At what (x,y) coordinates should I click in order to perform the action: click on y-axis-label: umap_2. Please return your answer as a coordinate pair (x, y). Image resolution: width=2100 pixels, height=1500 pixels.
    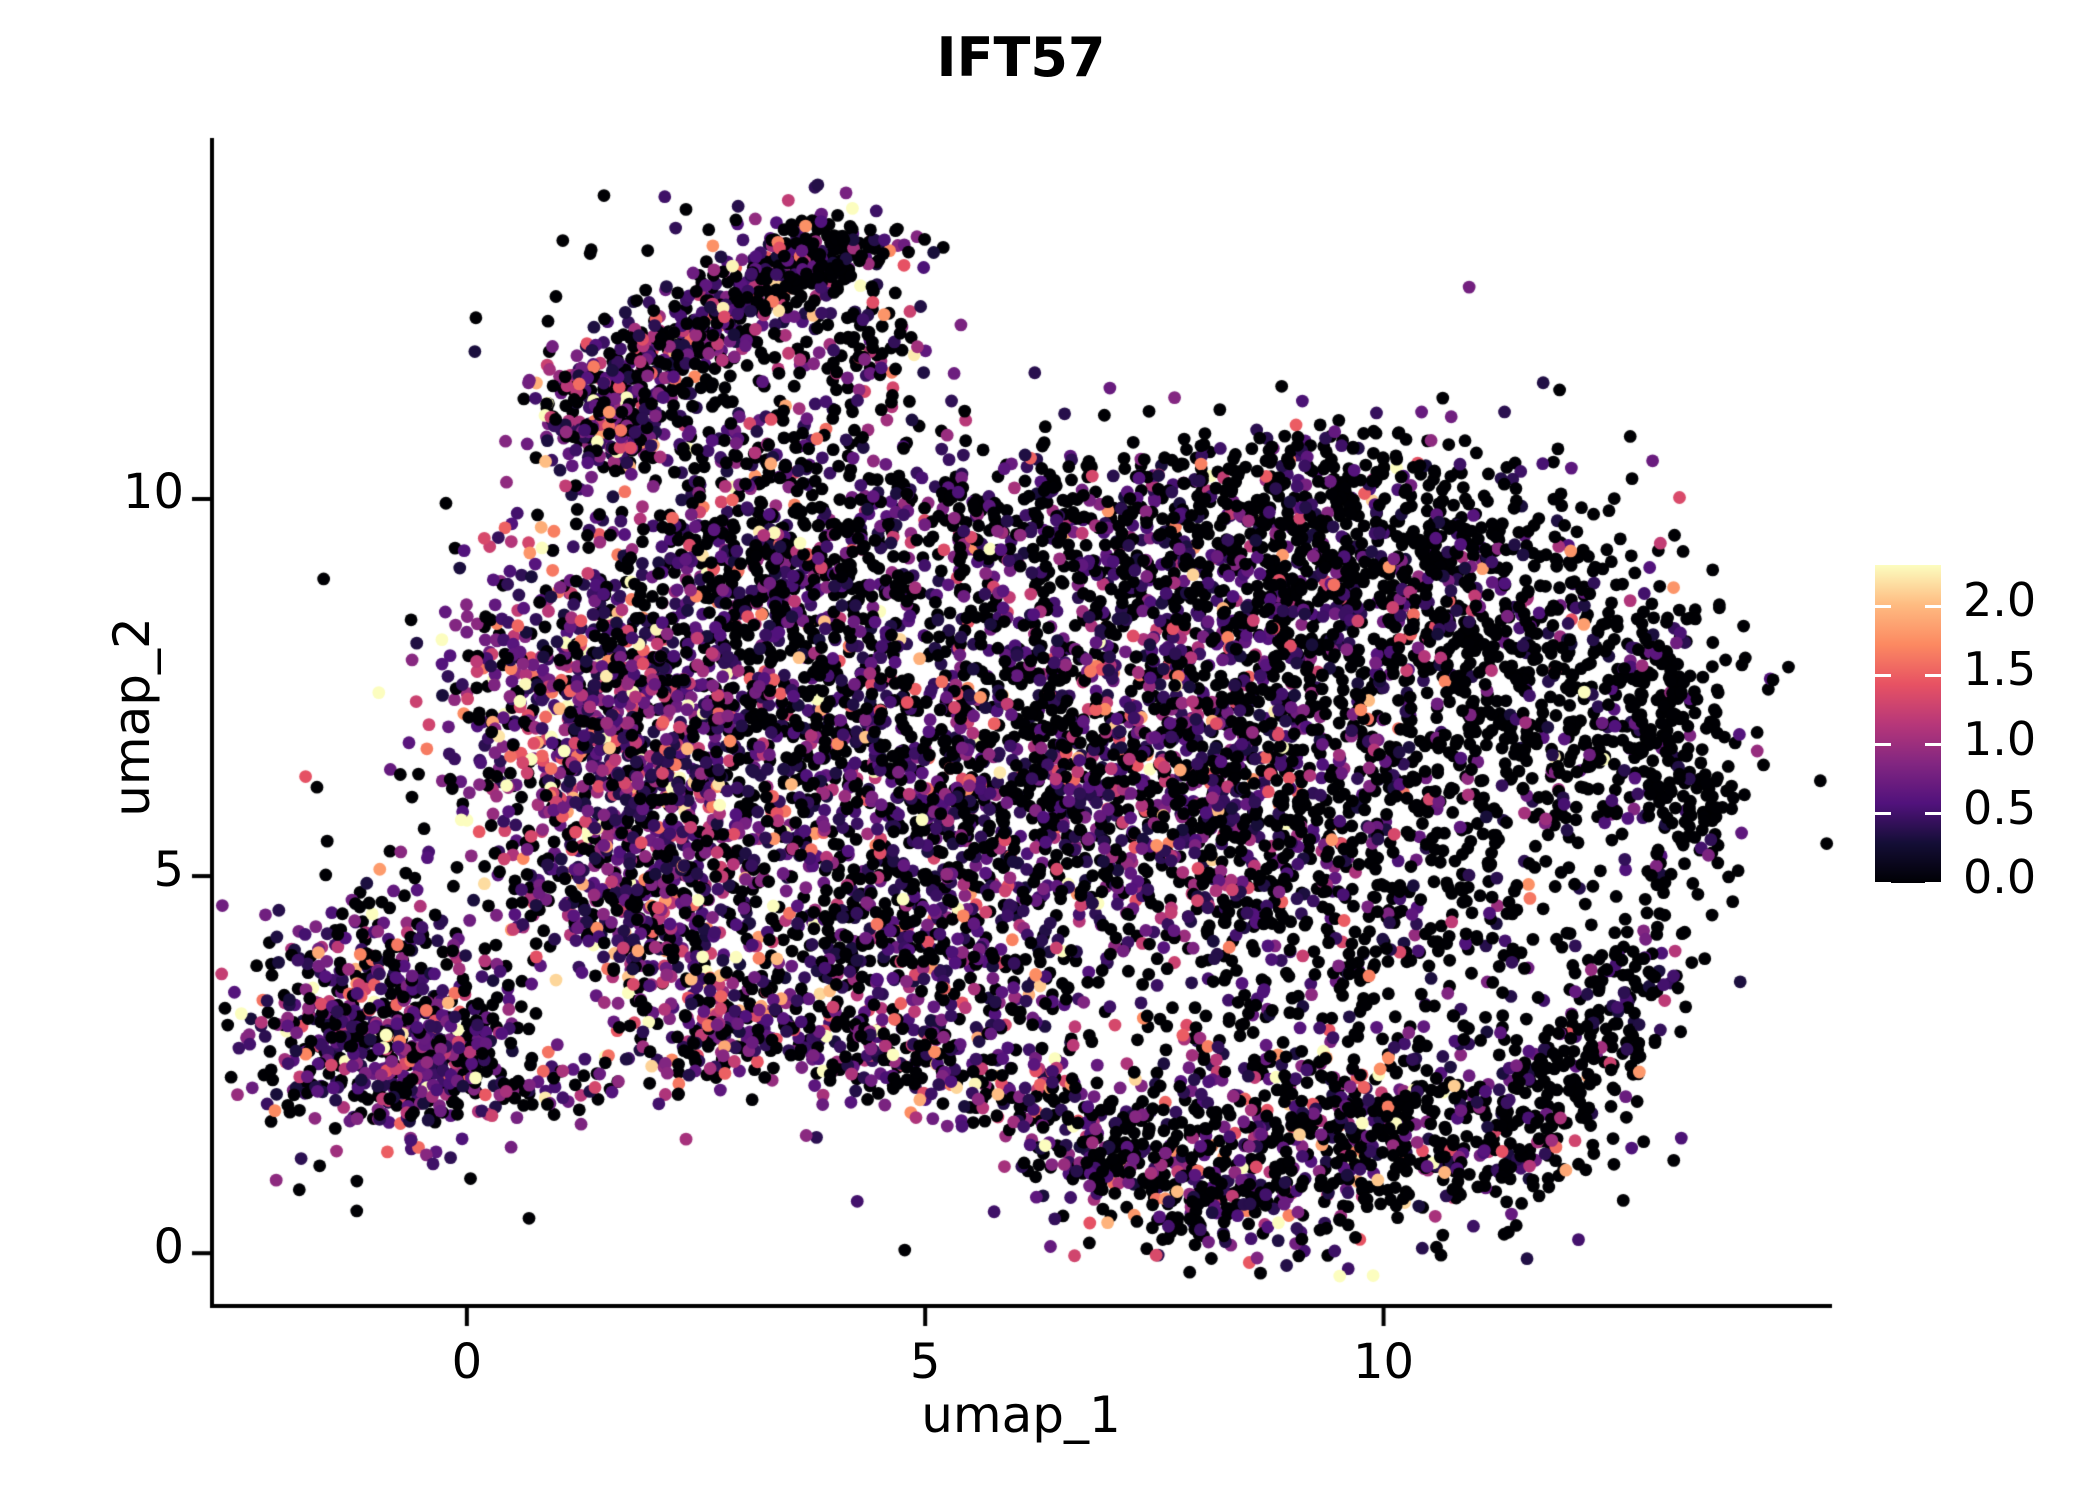
    Looking at the image, I should click on (132, 717).